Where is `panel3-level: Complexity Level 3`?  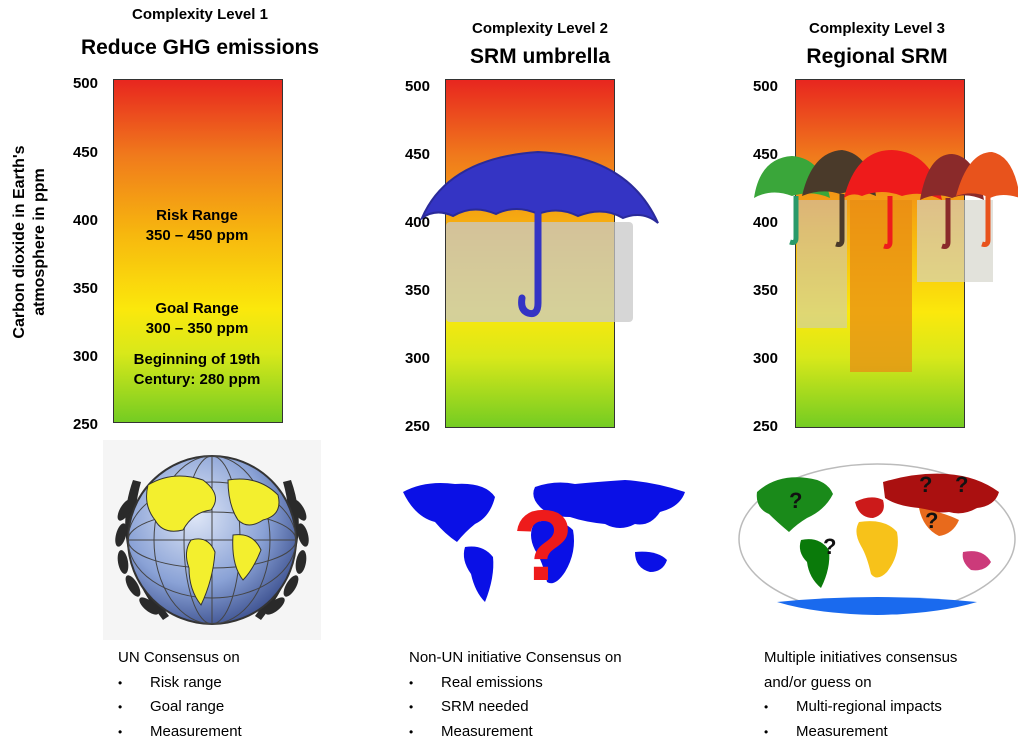
panel3-level: Complexity Level 3 is located at coordinates (877, 28).